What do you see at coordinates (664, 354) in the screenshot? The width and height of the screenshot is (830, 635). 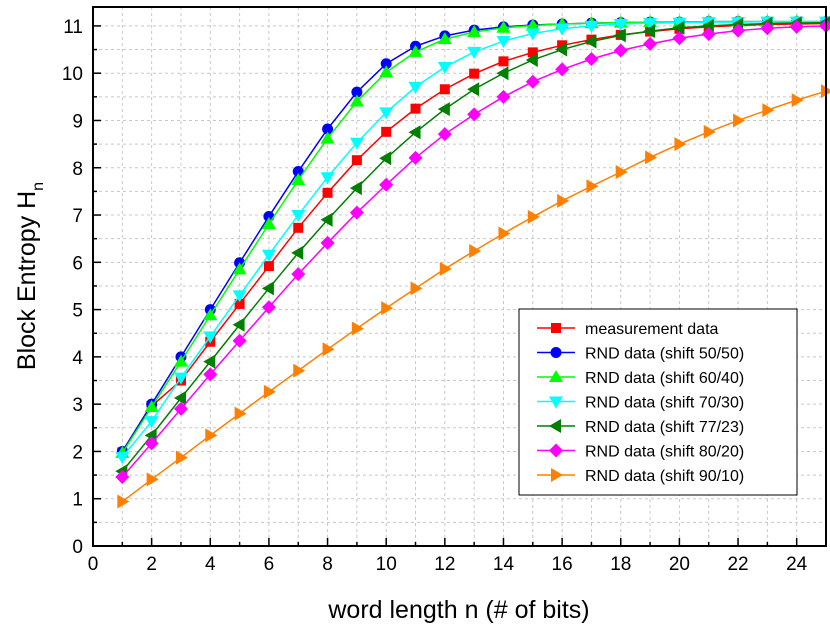 I see `legend-label: RND data (shift 50/50)` at bounding box center [664, 354].